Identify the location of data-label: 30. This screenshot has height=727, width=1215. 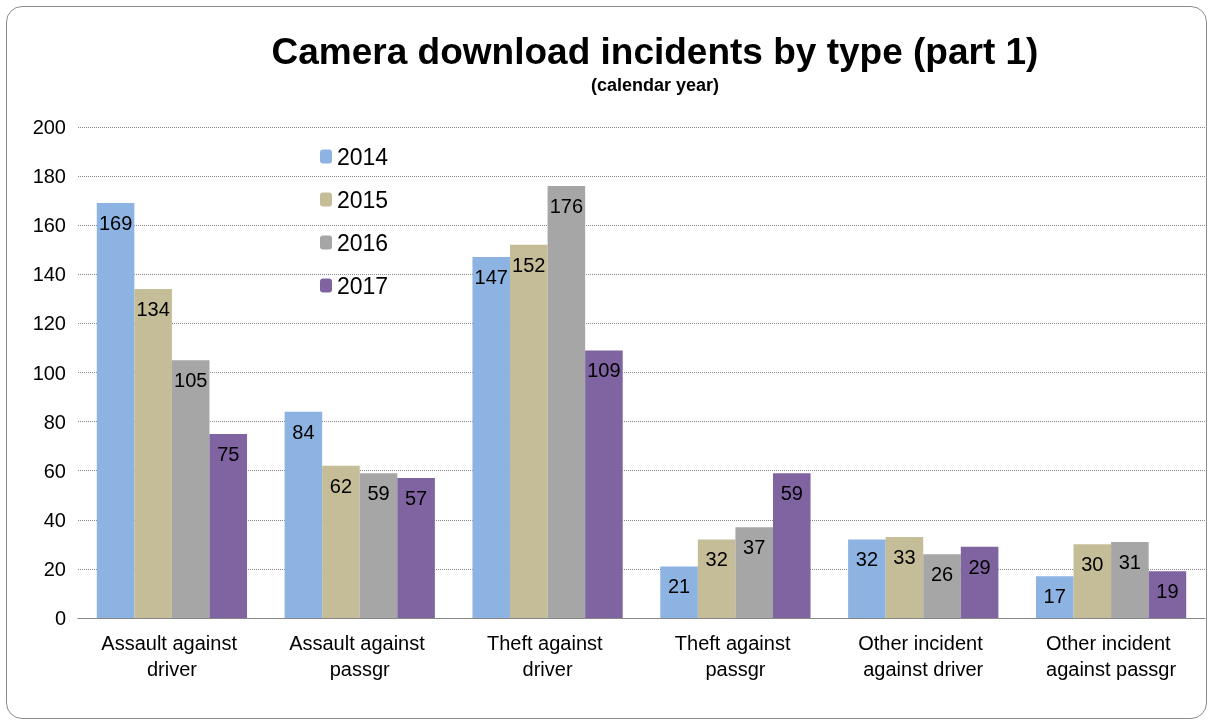
(1092, 564).